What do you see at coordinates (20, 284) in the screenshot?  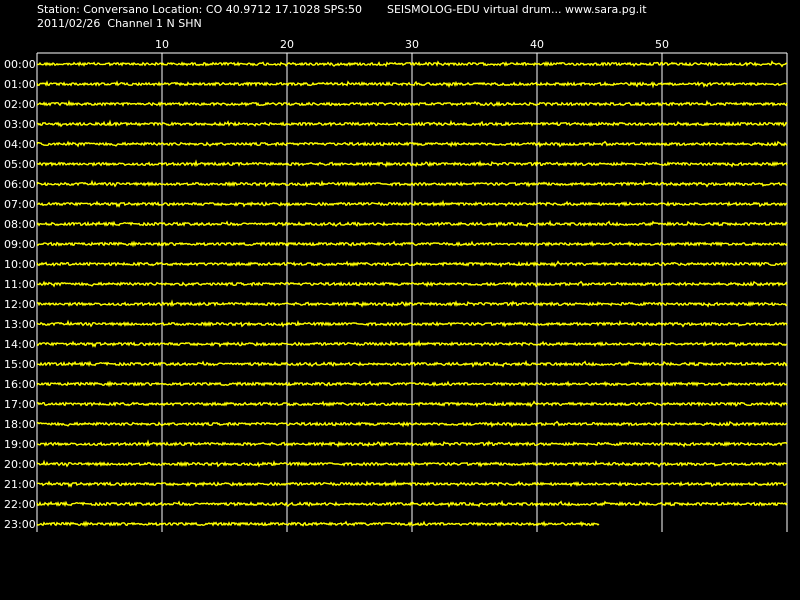 I see `hour-label: 11:00` at bounding box center [20, 284].